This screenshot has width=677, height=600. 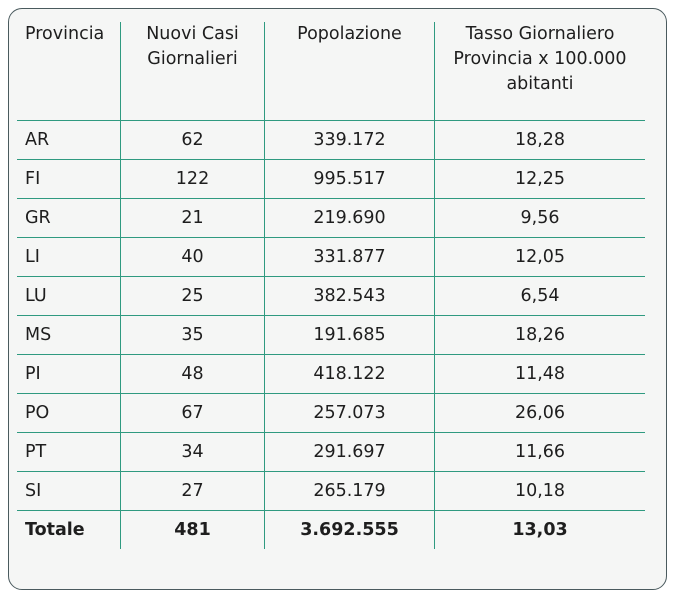 I want to click on table-cell: 34, so click(x=192, y=452).